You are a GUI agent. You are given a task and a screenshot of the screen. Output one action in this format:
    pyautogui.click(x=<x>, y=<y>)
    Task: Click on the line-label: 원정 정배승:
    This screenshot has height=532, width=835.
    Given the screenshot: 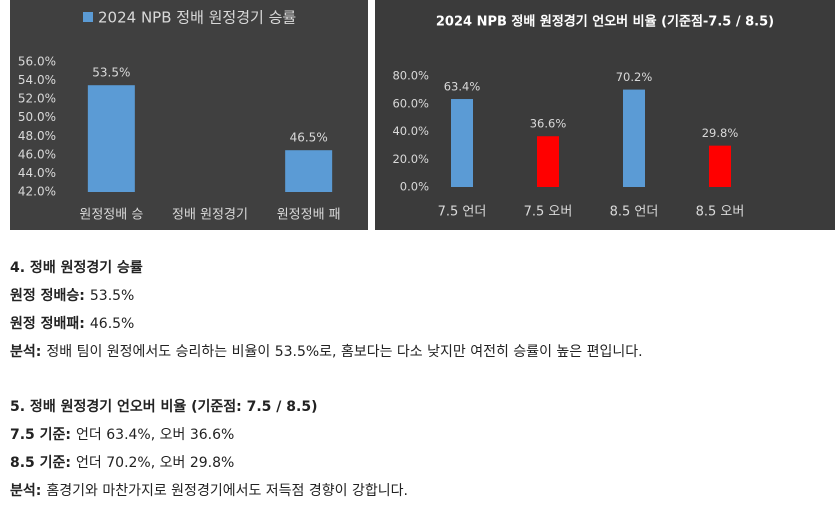 What is the action you would take?
    pyautogui.click(x=47, y=296)
    